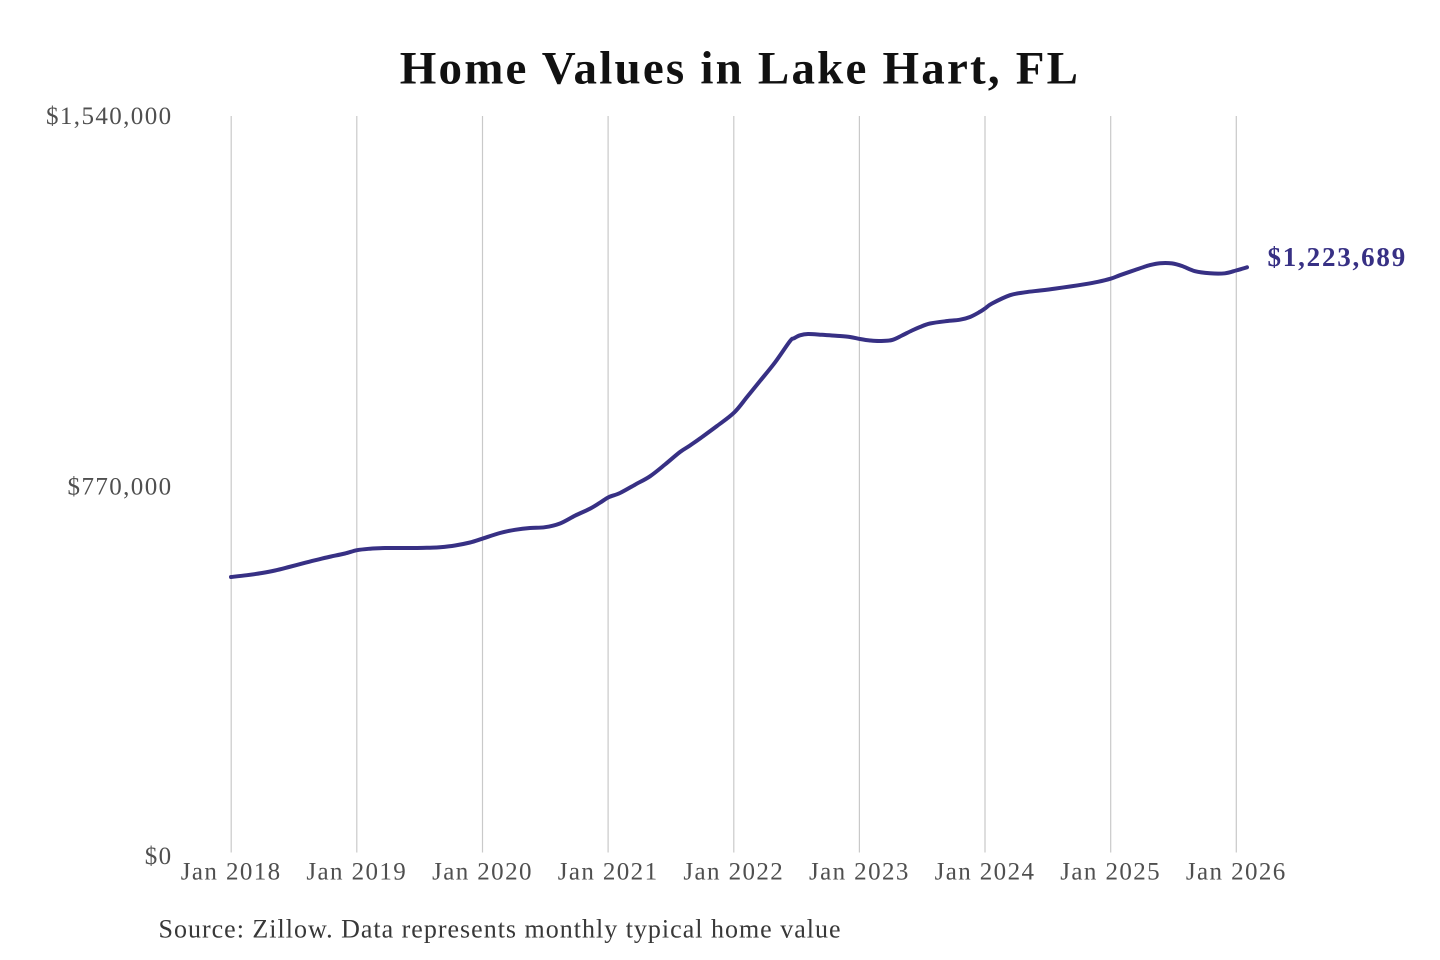 Image resolution: width=1440 pixels, height=960 pixels. Describe the element at coordinates (1236, 871) in the screenshot. I see `svg-text: Jan 2026` at that location.